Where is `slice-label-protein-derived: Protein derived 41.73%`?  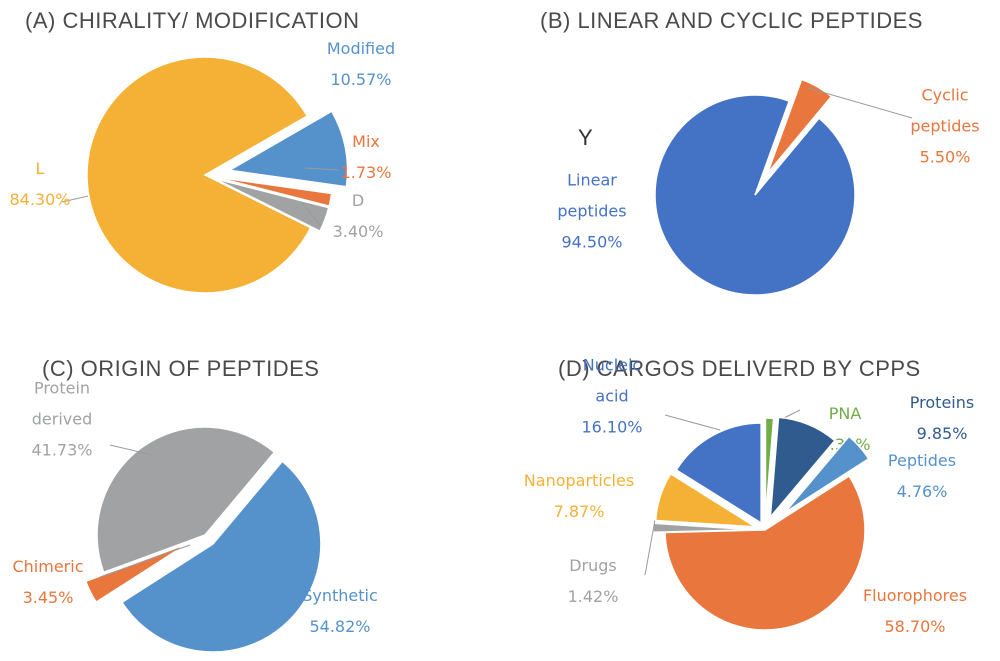 slice-label-protein-derived: Protein derived 41.73% is located at coordinates (61, 419).